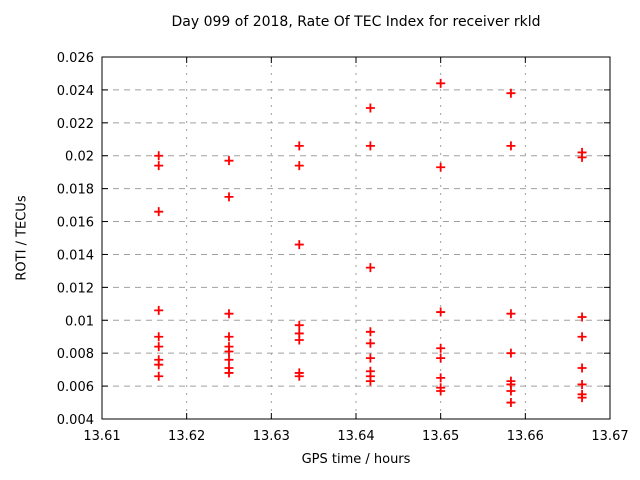 The image size is (640, 480). I want to click on y-tick-label: 0.012, so click(75, 288).